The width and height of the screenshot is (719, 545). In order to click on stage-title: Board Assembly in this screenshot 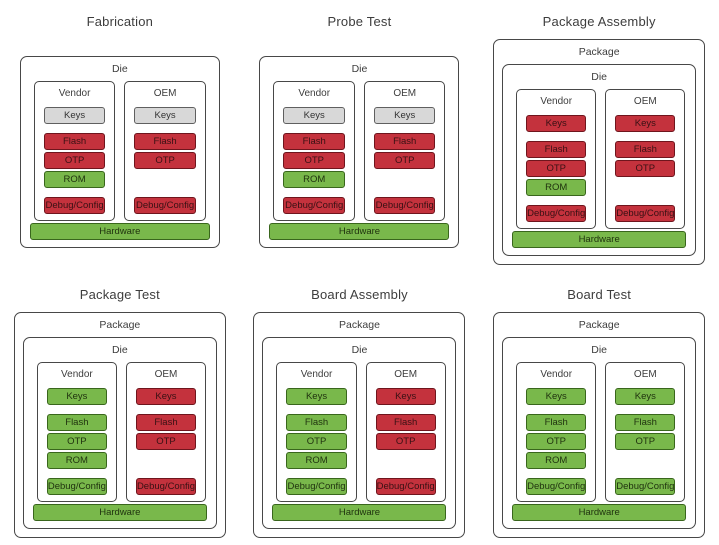, I will do `click(359, 294)`.